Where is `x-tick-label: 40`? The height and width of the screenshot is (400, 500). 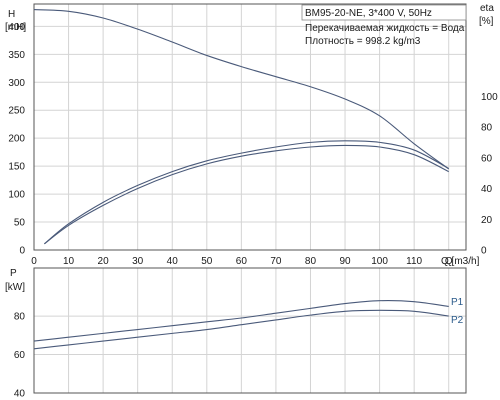
x-tick-label: 40 is located at coordinates (173, 261).